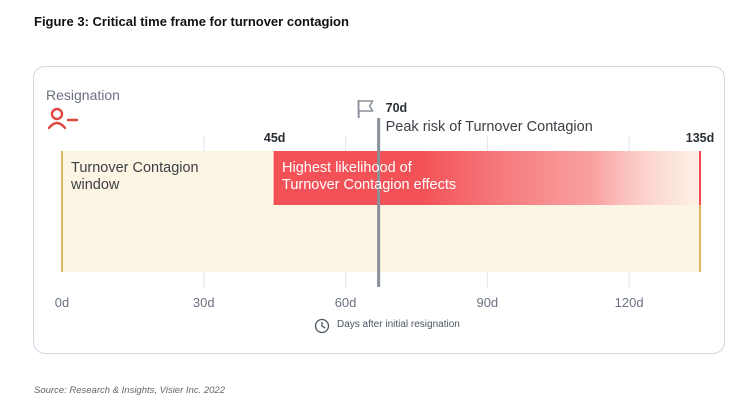  I want to click on tick-label-0d: 0d, so click(62, 302).